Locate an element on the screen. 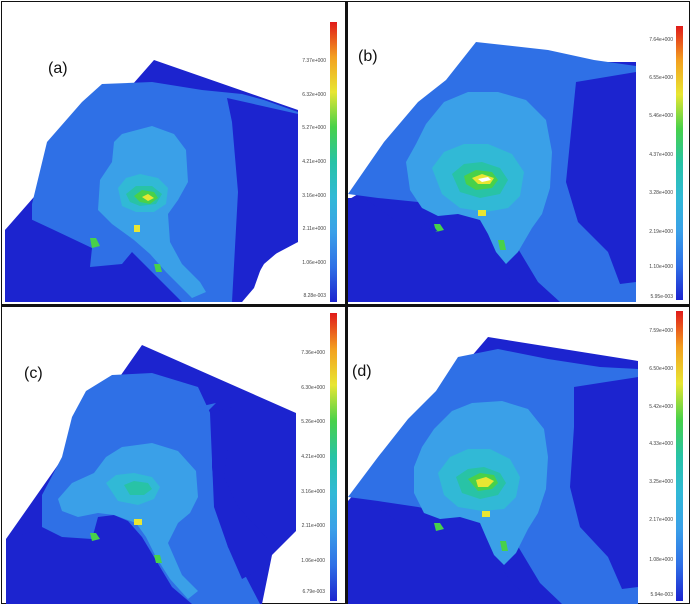 This screenshot has height=607, width=693. scale-tick: 7.64e+000 is located at coordinates (661, 39).